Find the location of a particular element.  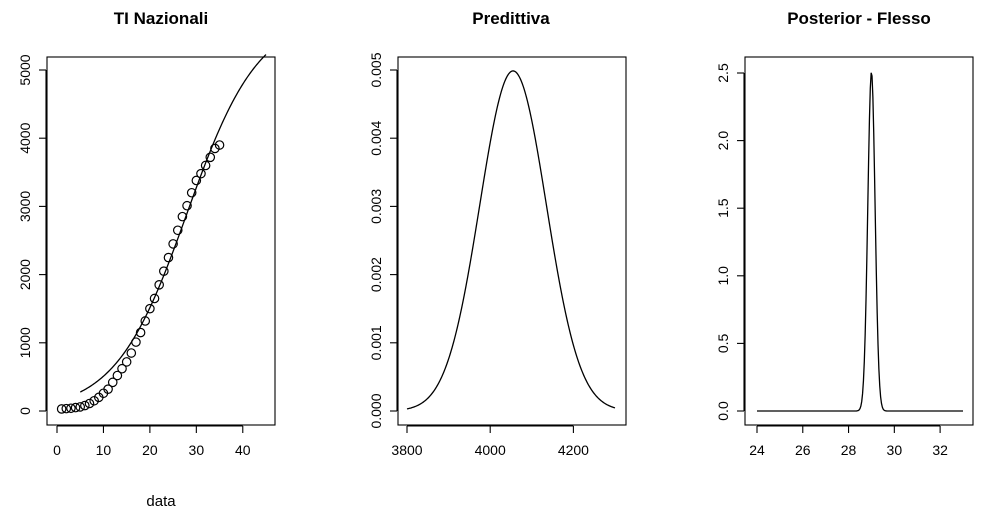

x-axis-posterior-flesso: 24 26 28 30 32 is located at coordinates (848, 441).